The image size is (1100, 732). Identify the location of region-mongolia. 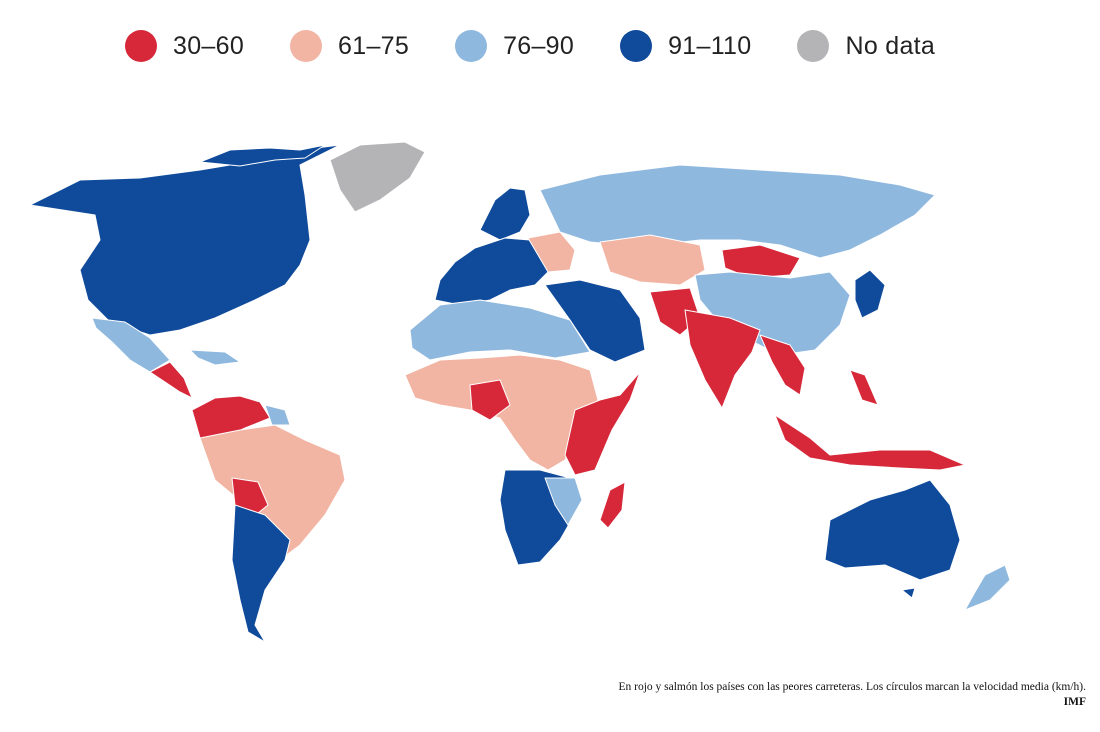
(761, 261).